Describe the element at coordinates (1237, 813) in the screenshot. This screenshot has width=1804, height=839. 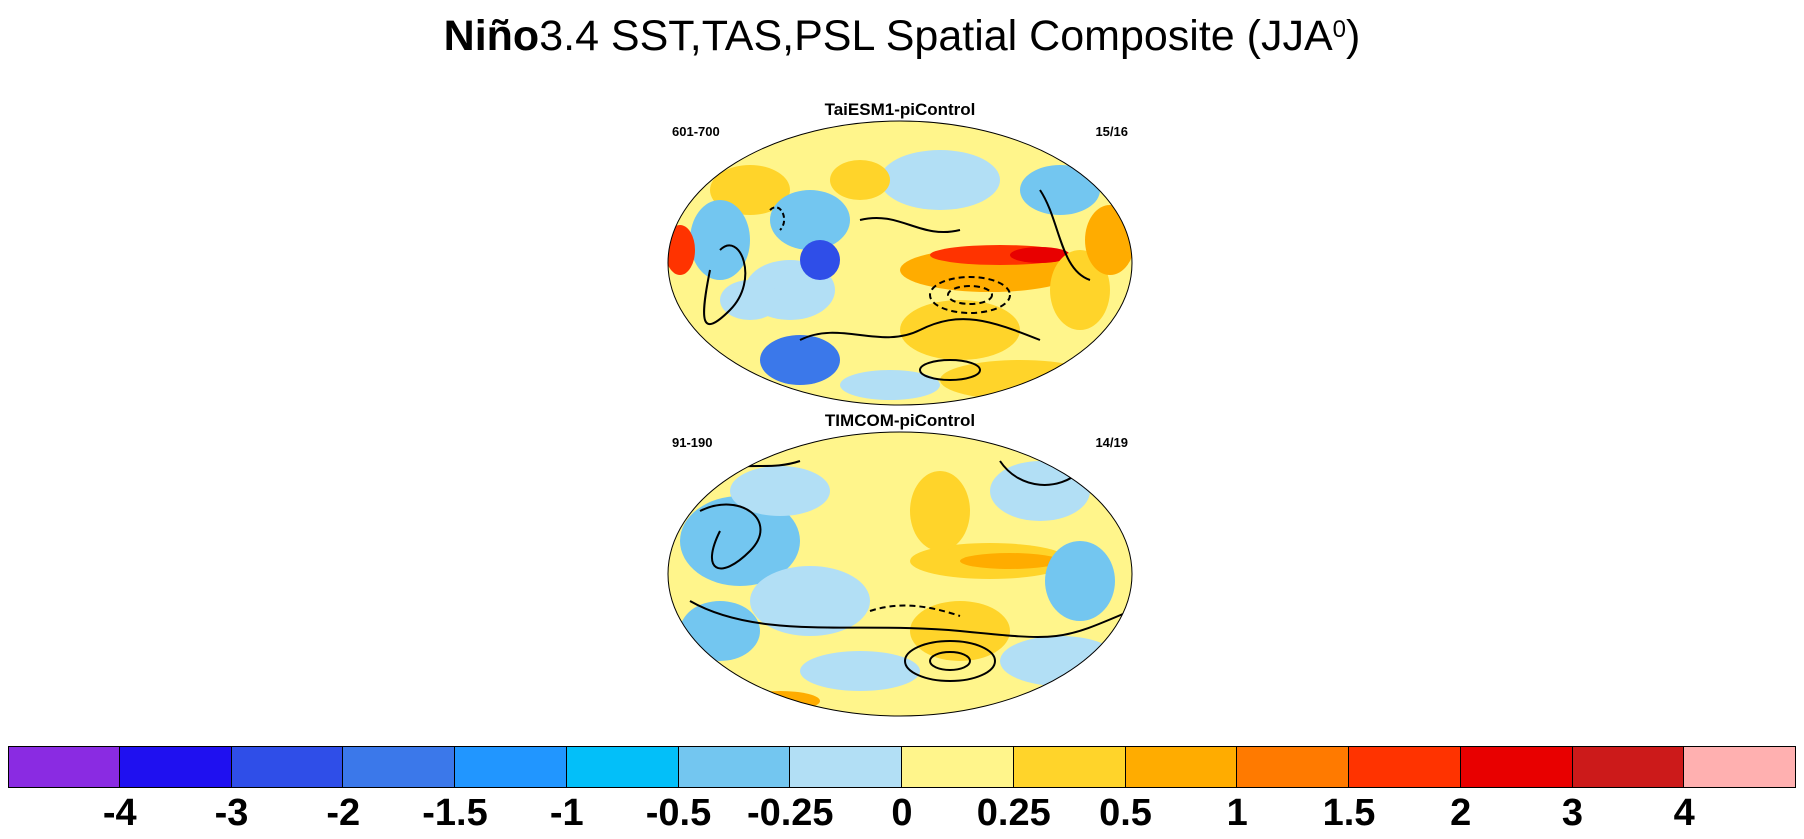
I see `colorbar-tick-label: 1` at that location.